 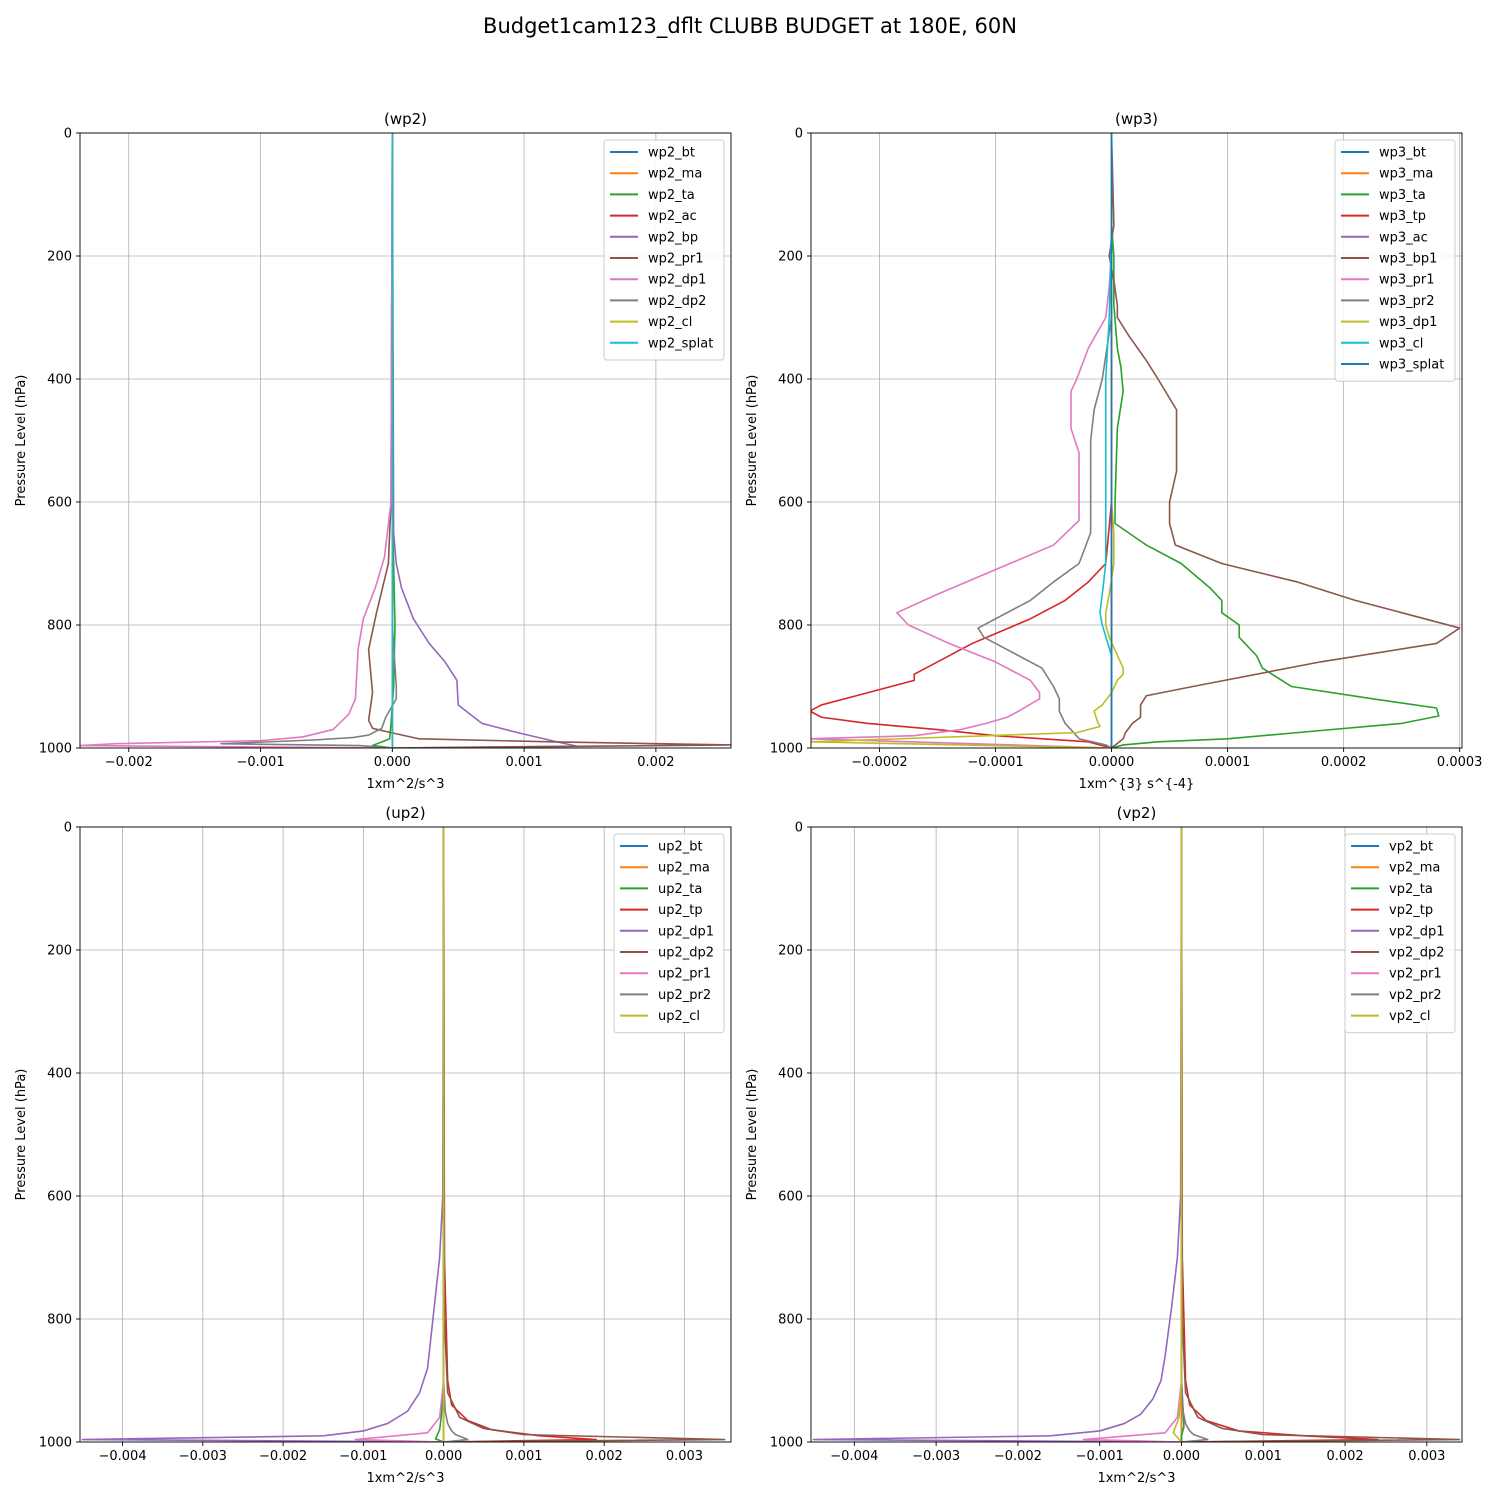 I want to click on legend-entry: vp2_bt, so click(x=1411, y=847).